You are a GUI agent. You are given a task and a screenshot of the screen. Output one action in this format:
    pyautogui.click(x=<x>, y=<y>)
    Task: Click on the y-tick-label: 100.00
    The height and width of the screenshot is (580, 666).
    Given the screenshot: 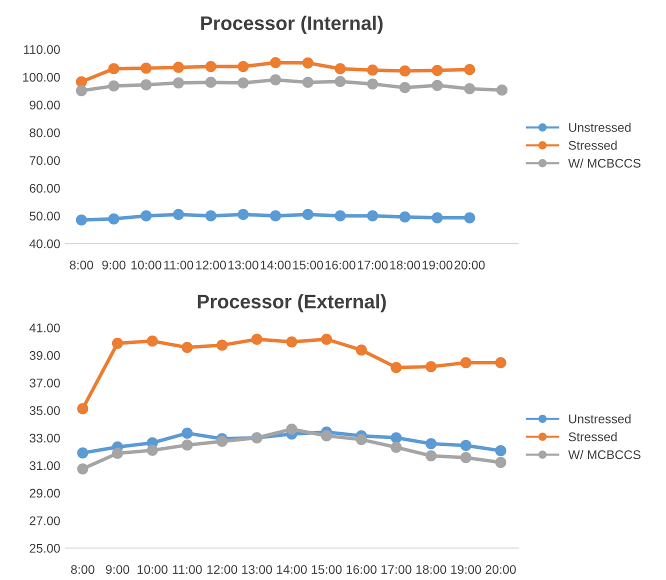 What is the action you would take?
    pyautogui.click(x=41, y=77)
    